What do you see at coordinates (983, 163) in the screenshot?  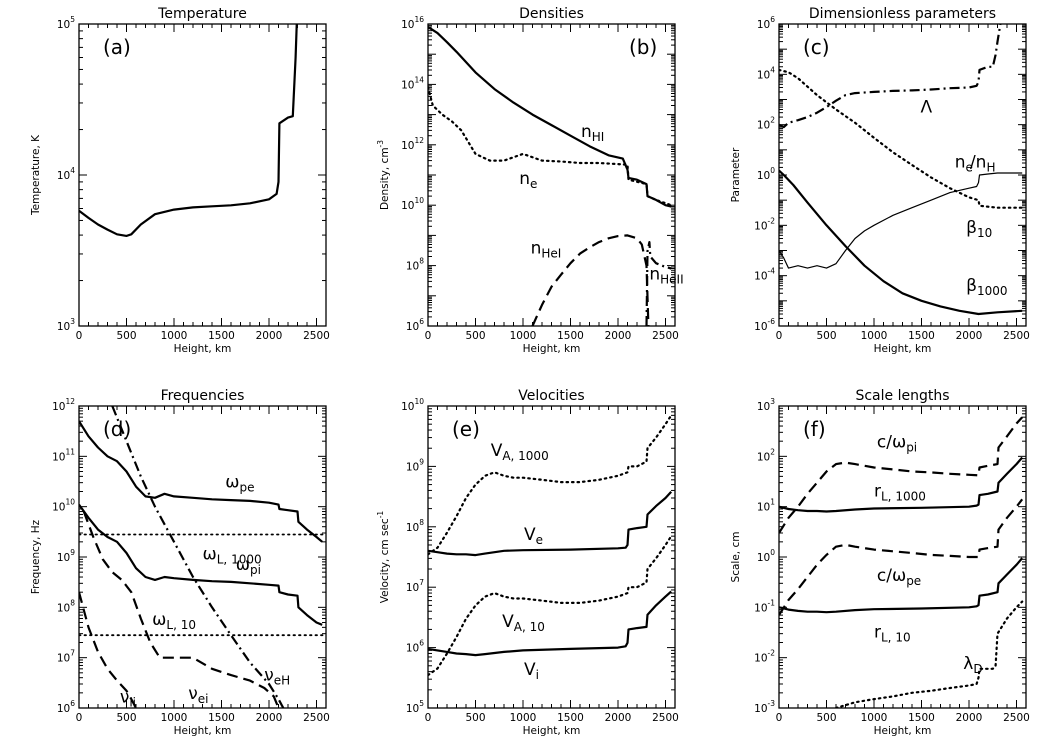 I see `curve-label: /nH` at bounding box center [983, 163].